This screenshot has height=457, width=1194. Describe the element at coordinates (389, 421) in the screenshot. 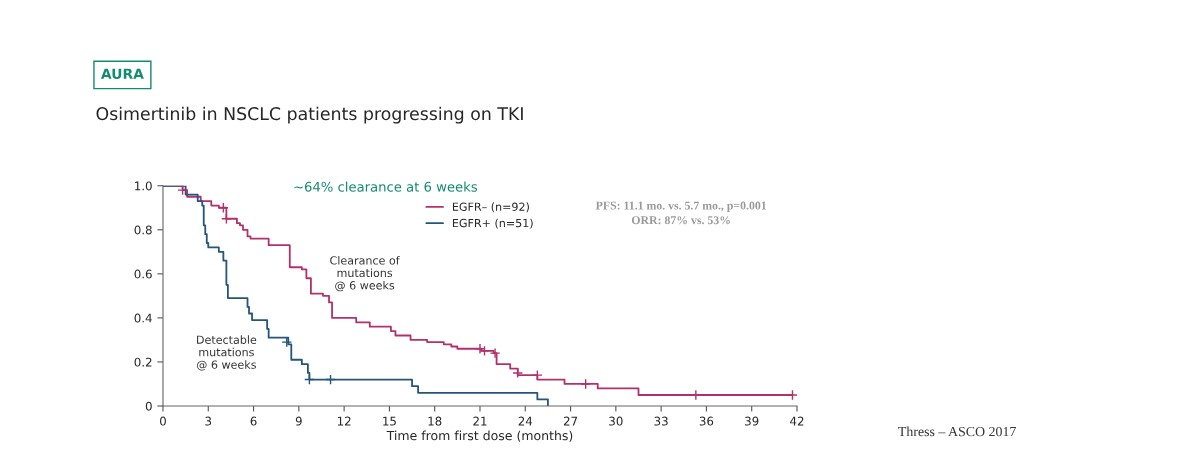

I see `x-tick-label: 15` at that location.